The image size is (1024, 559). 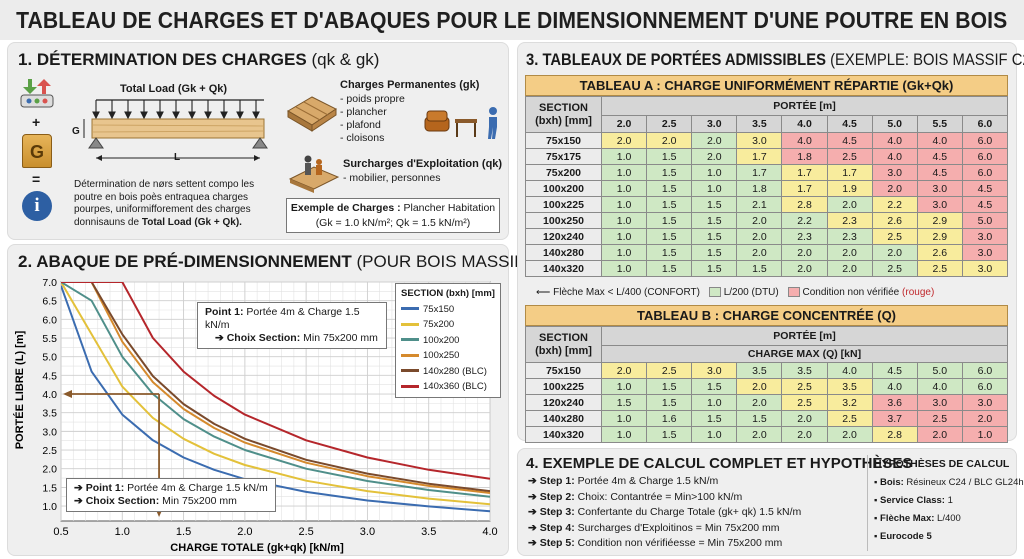 I want to click on callout-bottom-line2-bold: ➔ Choix Section:, so click(x=117, y=501).